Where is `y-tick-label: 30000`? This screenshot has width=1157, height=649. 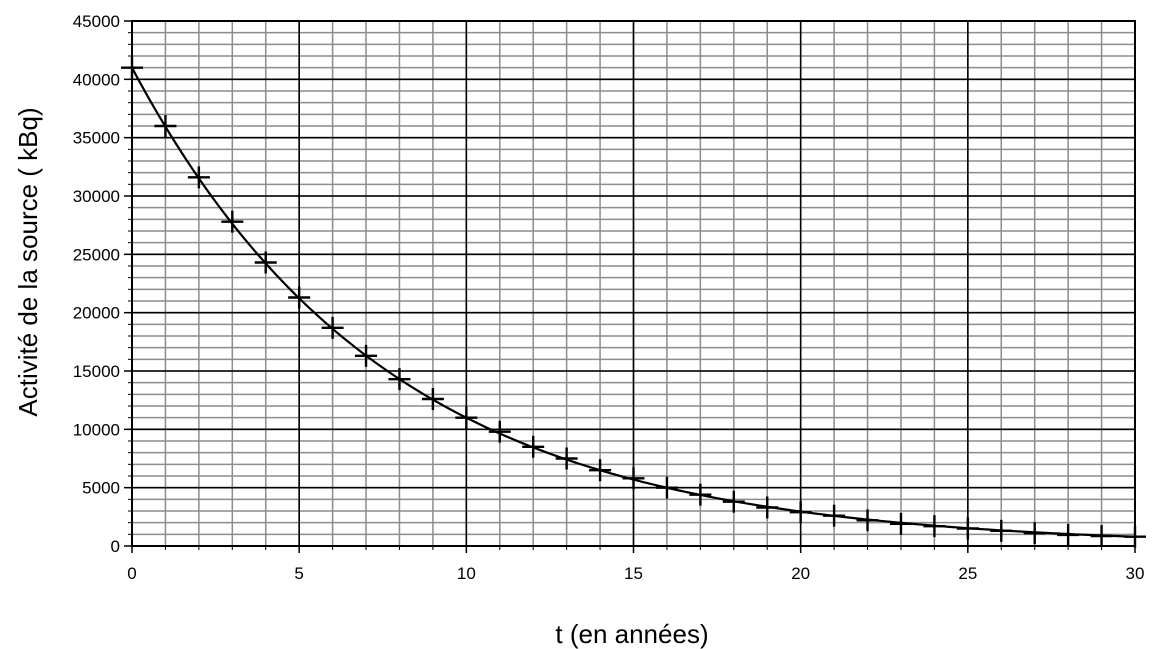
y-tick-label: 30000 is located at coordinates (96, 196).